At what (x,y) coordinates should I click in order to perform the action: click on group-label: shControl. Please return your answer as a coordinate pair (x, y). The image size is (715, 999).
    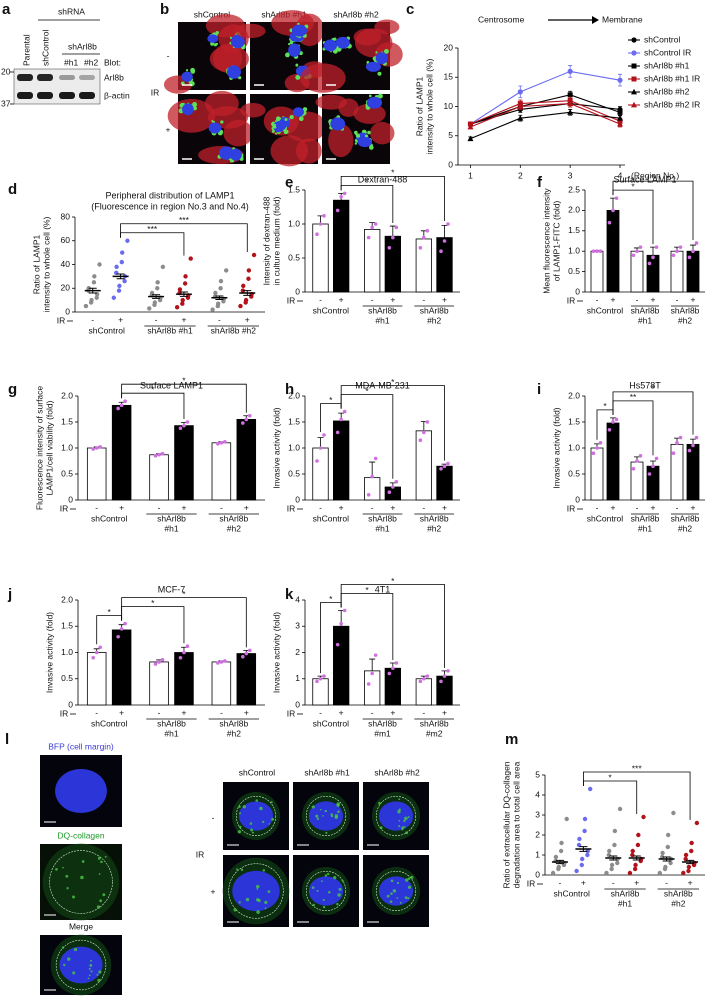
    Looking at the image, I should click on (605, 518).